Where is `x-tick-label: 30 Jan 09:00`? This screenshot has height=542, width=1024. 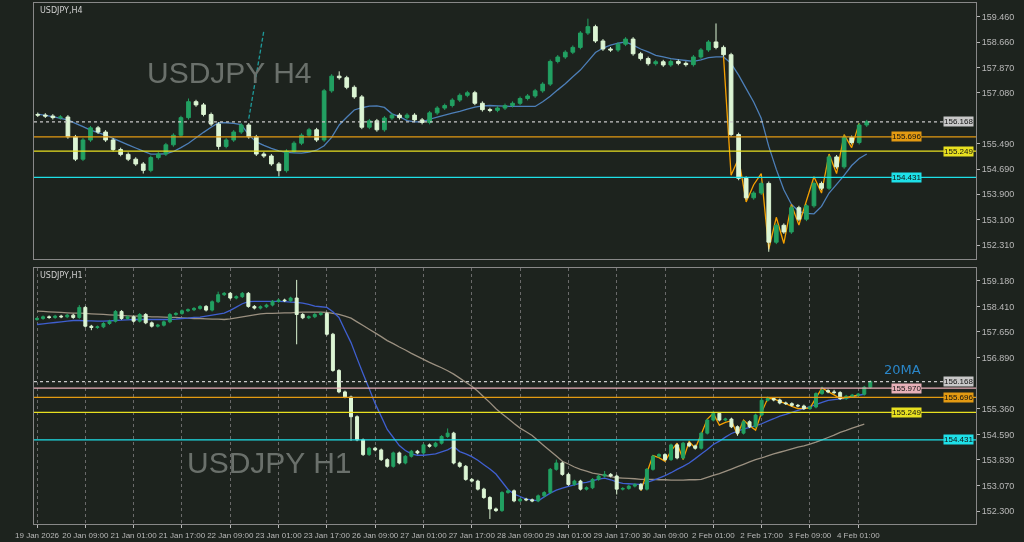
x-tick-label: 30 Jan 09:00 is located at coordinates (665, 535).